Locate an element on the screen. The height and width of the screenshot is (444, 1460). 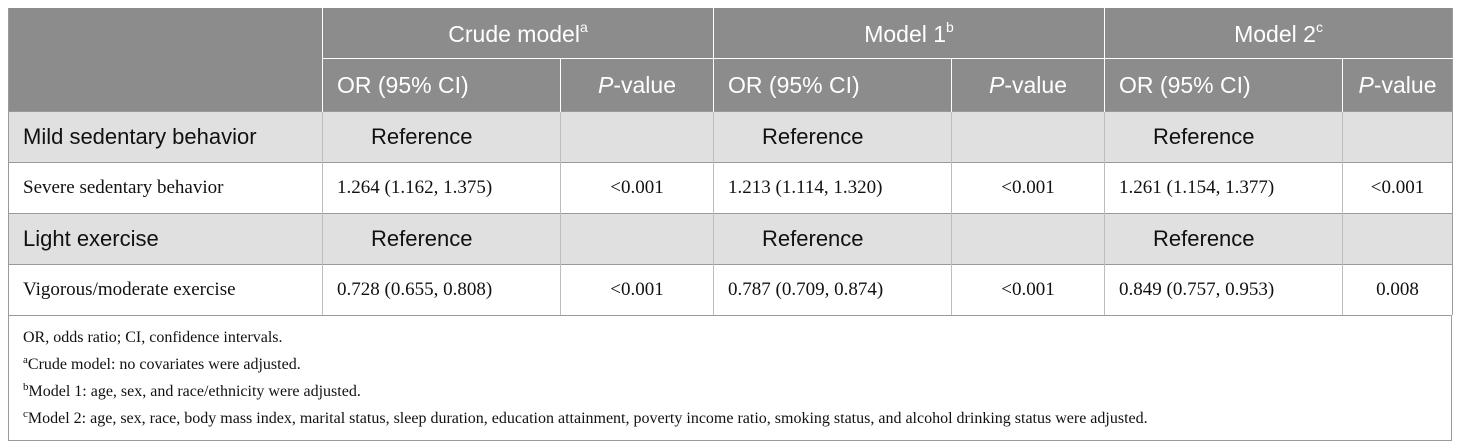
row-label: Vigorous/moderate exercise is located at coordinates (165, 289).